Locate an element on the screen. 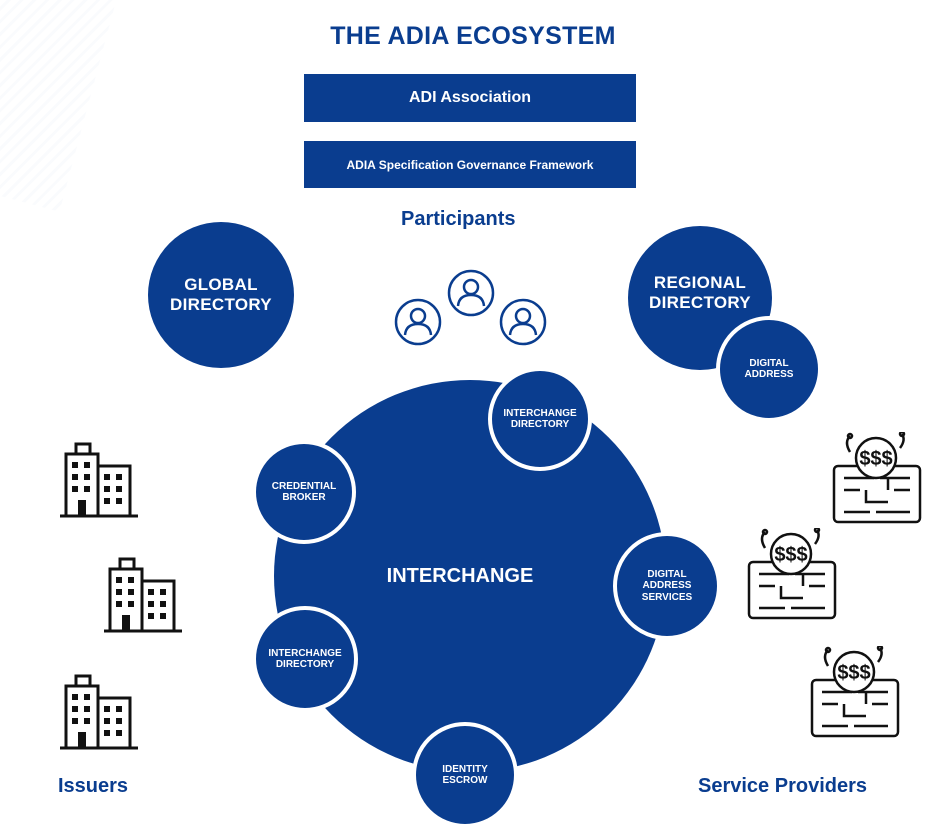 This screenshot has height=840, width=946. node-label-line: BROKER is located at coordinates (304, 497).